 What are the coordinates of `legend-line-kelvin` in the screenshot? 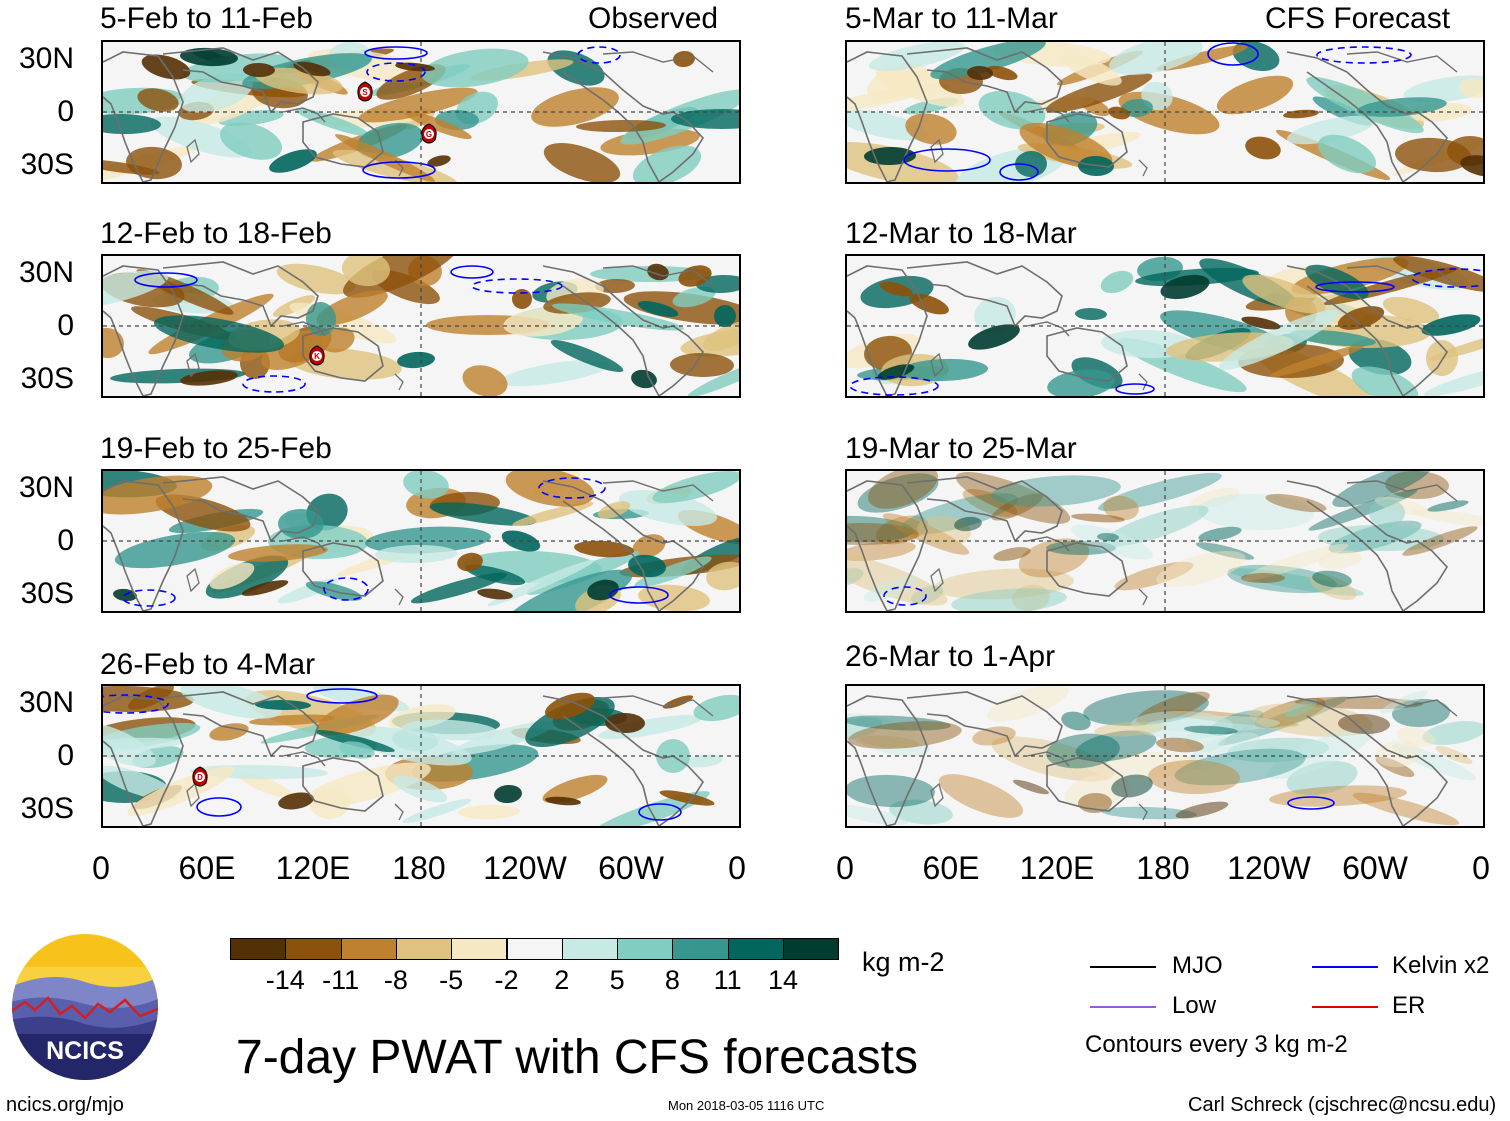 It's located at (1345, 967).